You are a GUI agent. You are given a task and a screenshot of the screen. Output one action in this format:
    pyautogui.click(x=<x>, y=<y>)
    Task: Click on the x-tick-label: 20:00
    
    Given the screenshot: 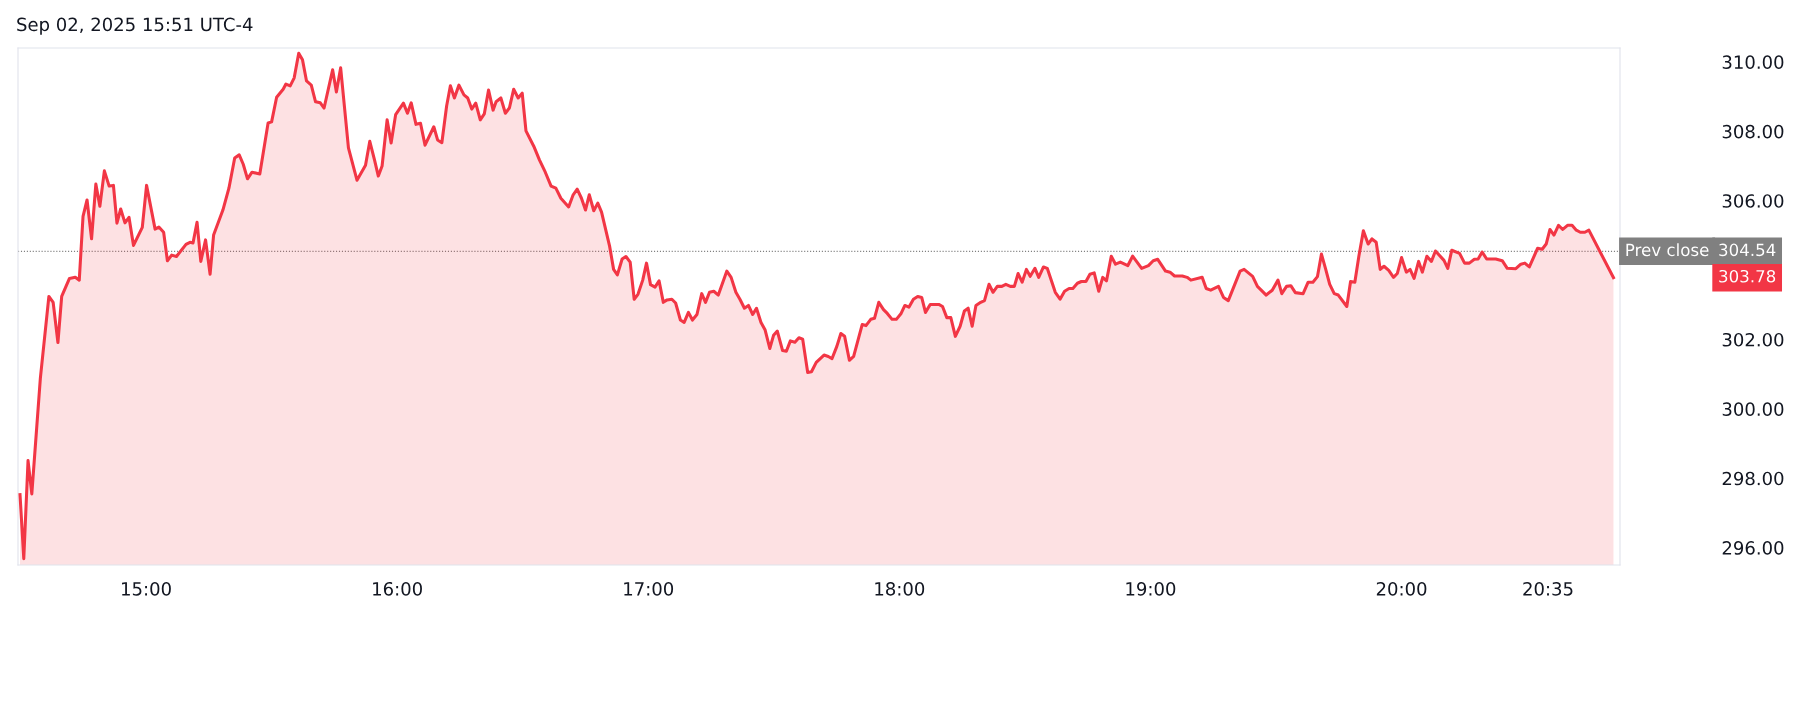 What is the action you would take?
    pyautogui.click(x=1401, y=588)
    